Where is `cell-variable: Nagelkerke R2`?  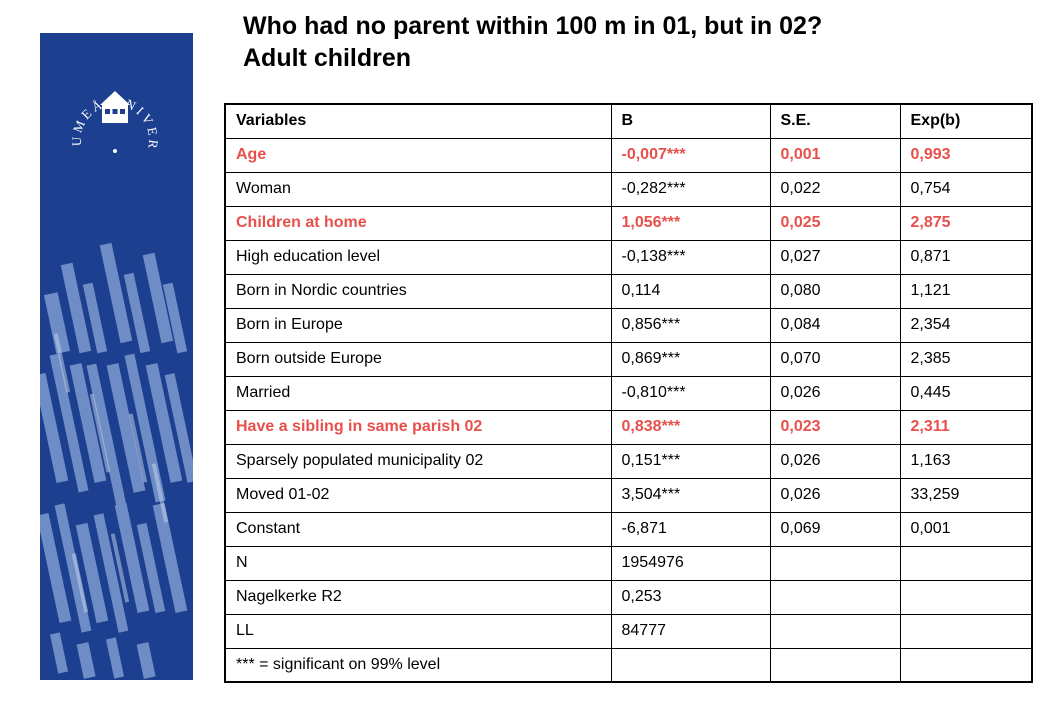 cell-variable: Nagelkerke R2 is located at coordinates (418, 597).